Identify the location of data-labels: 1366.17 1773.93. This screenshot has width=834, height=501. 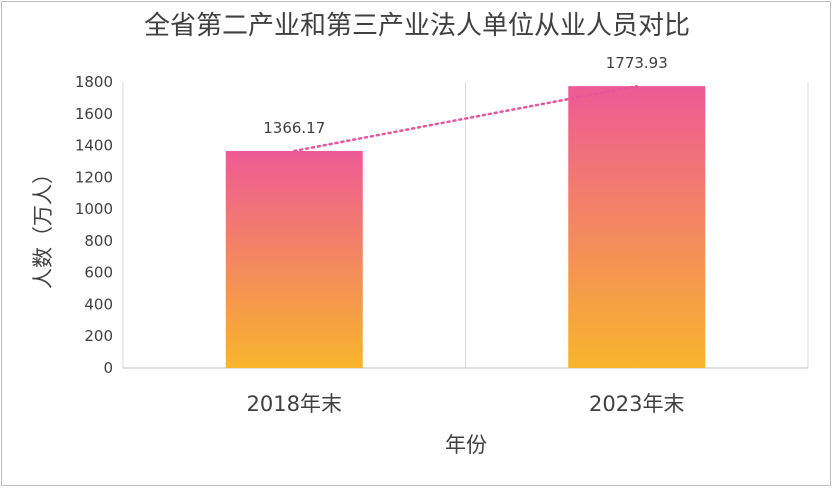
(465, 95).